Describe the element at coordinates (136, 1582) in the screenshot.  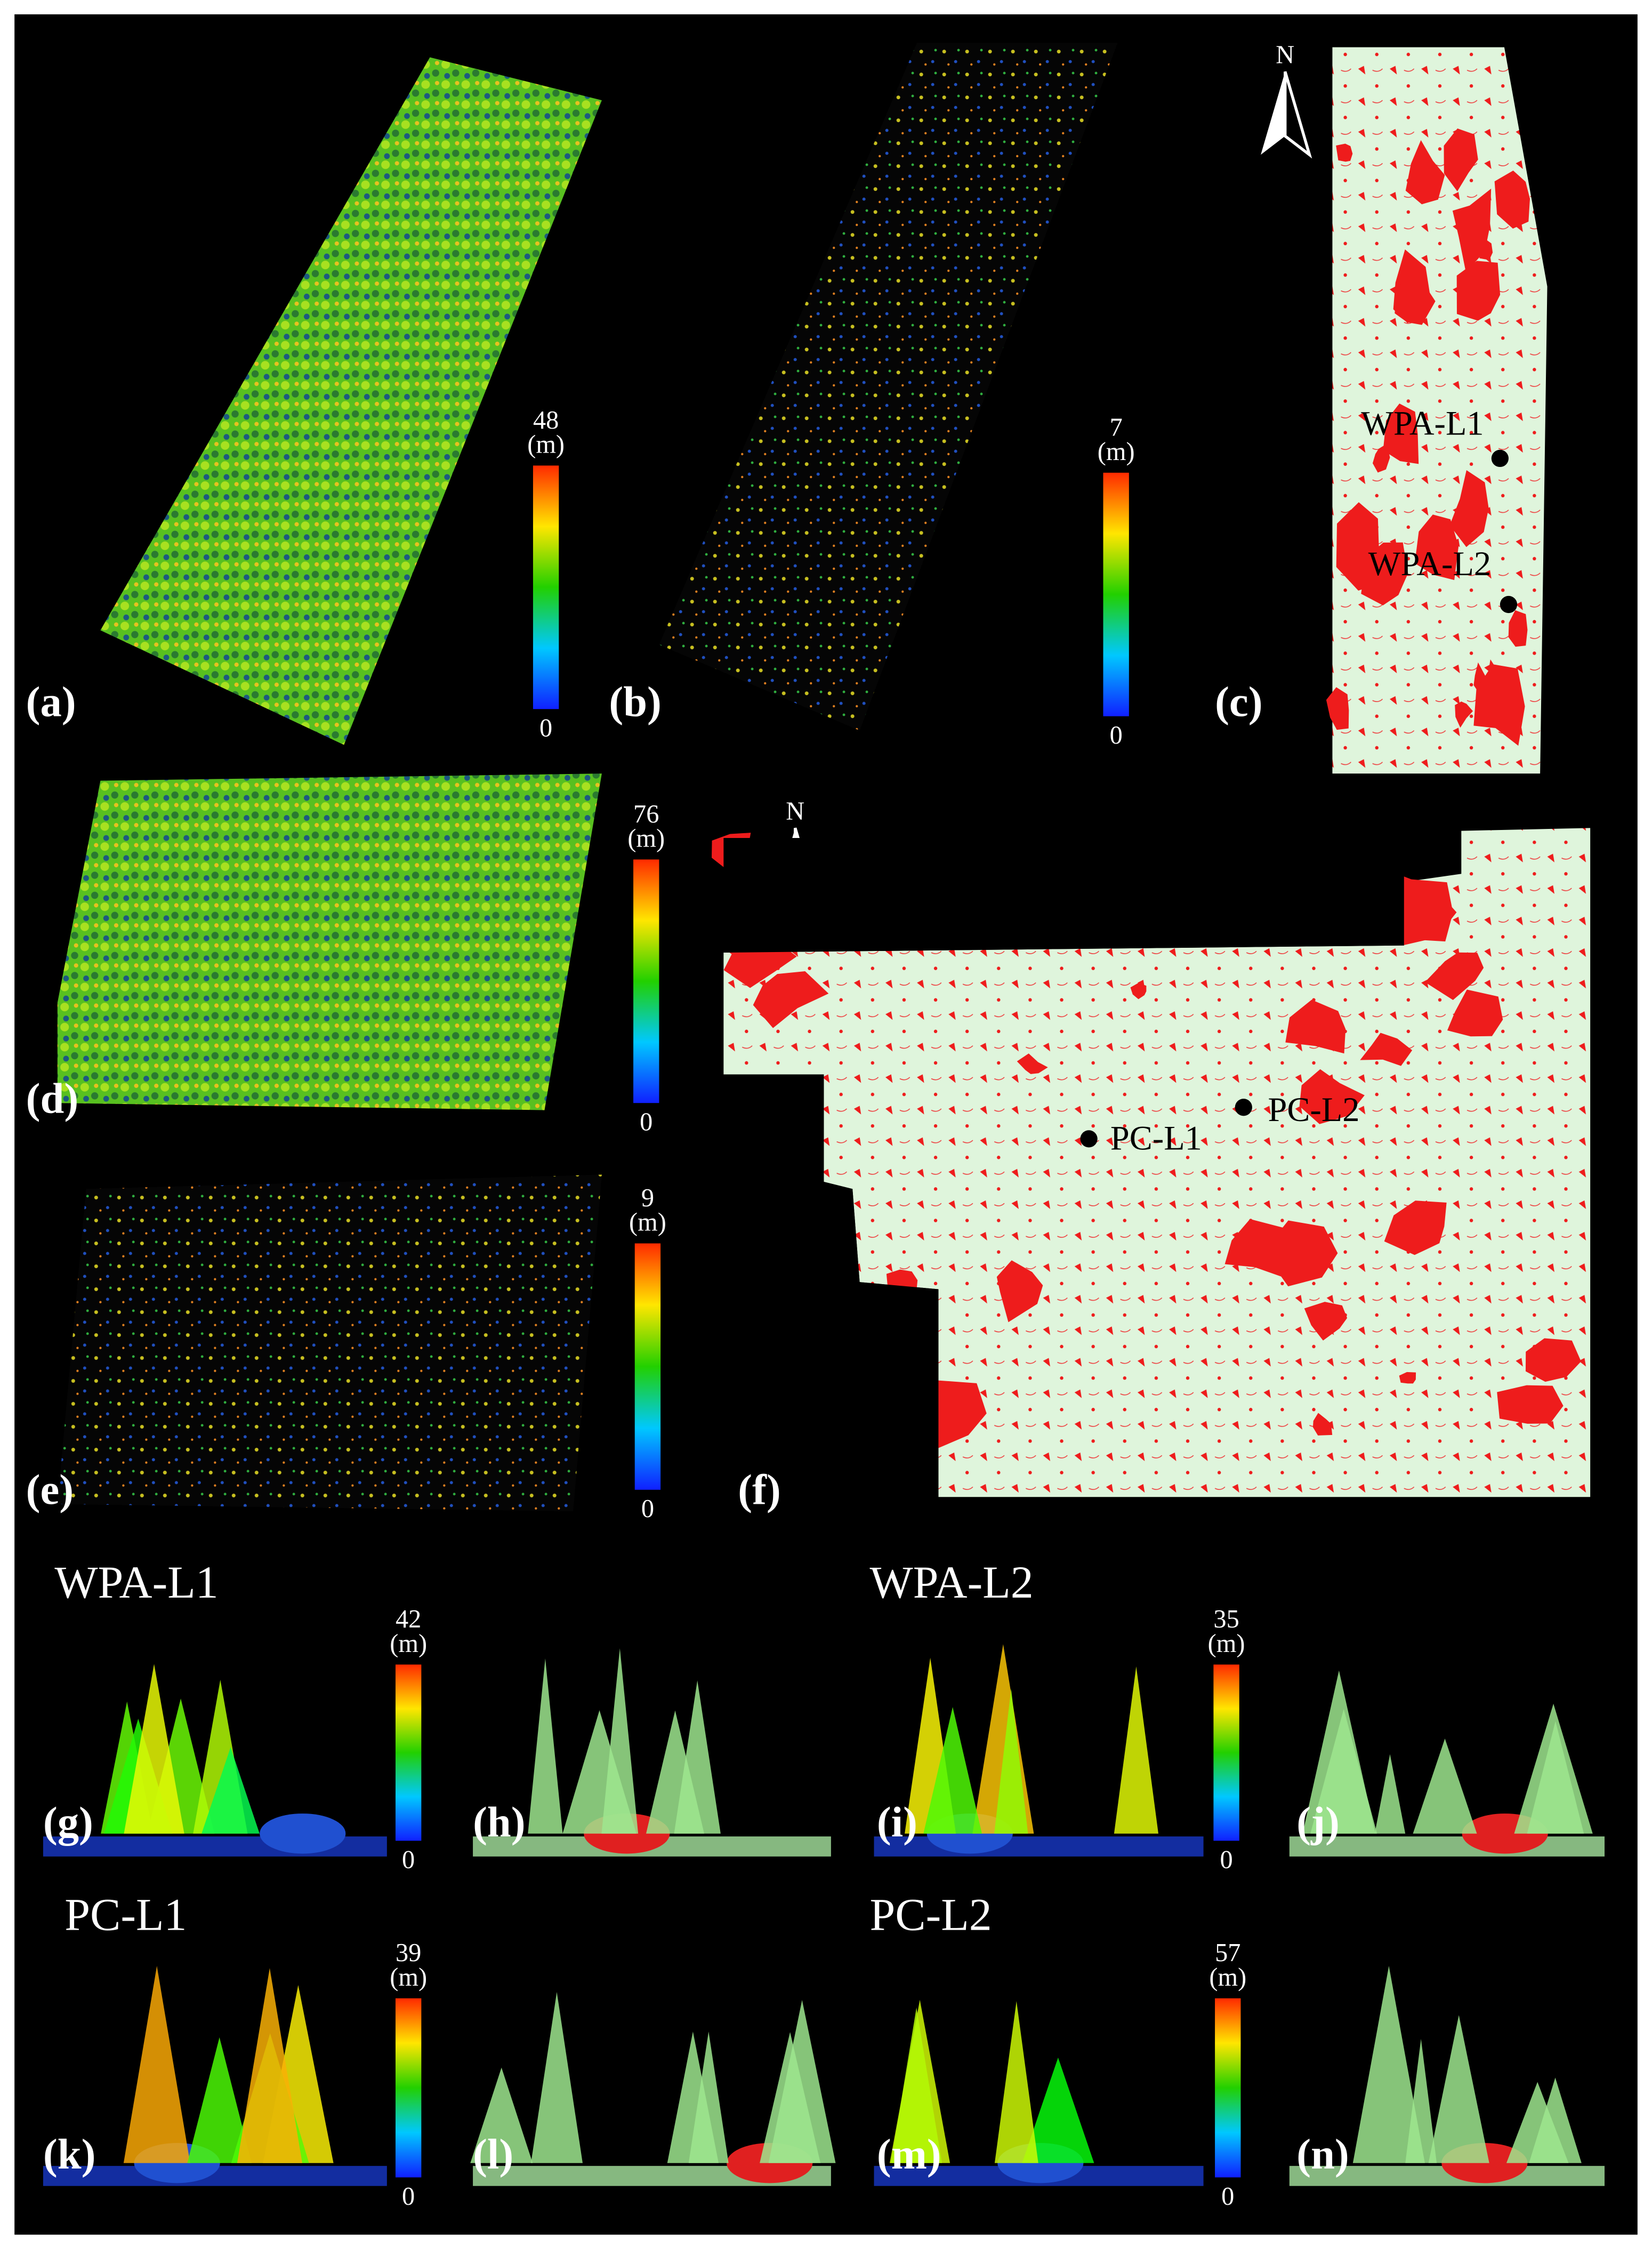
I see `section-title: WPA-L1` at that location.